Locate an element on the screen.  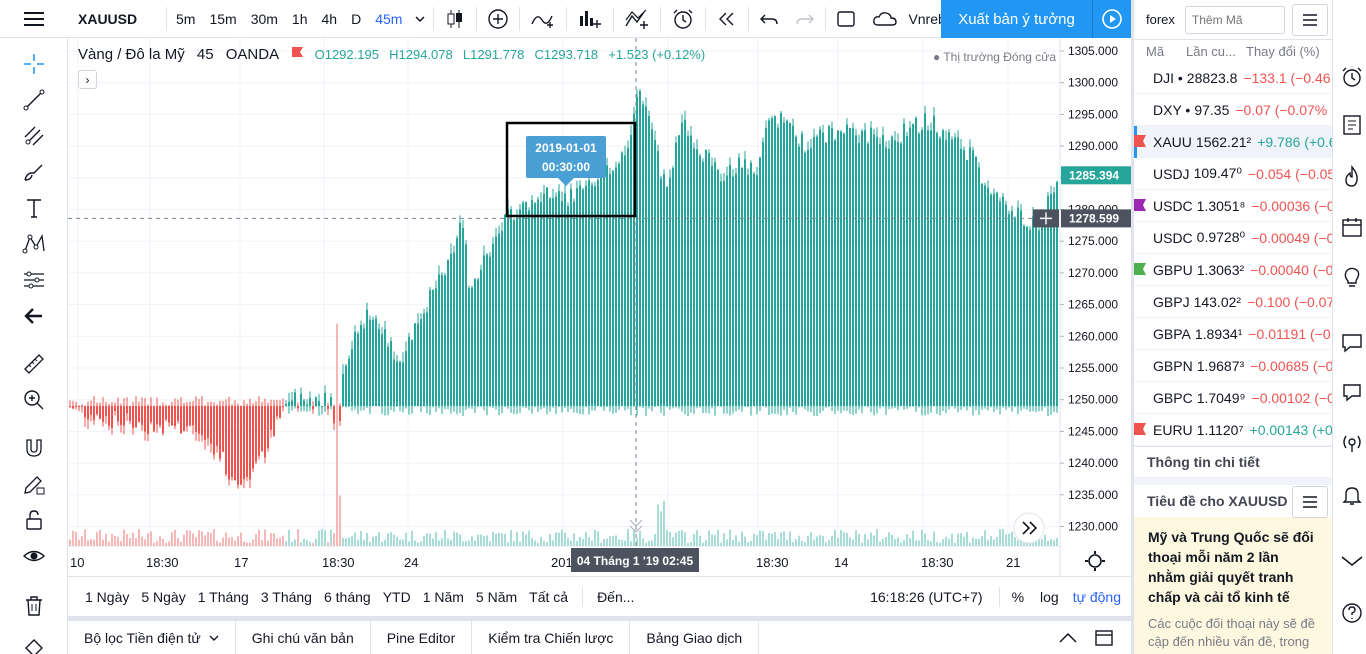
compare-button is located at coordinates (498, 19).